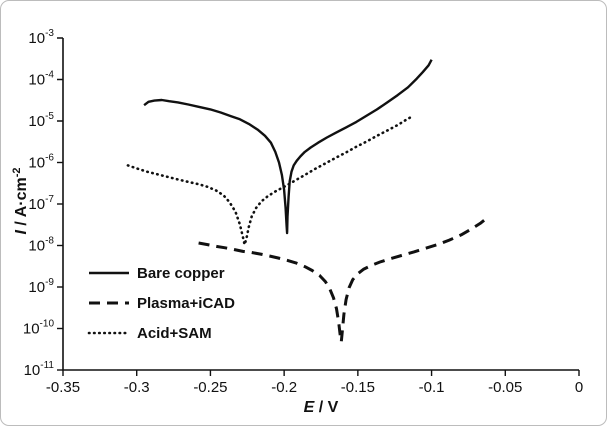 The width and height of the screenshot is (607, 426). I want to click on legend-label-acid-sam: Acid+SAM, so click(174, 333).